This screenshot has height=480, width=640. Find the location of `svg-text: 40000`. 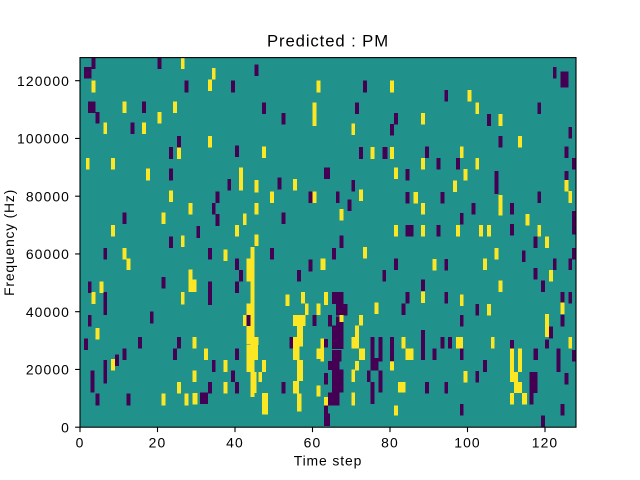

svg-text: 40000 is located at coordinates (48, 312).